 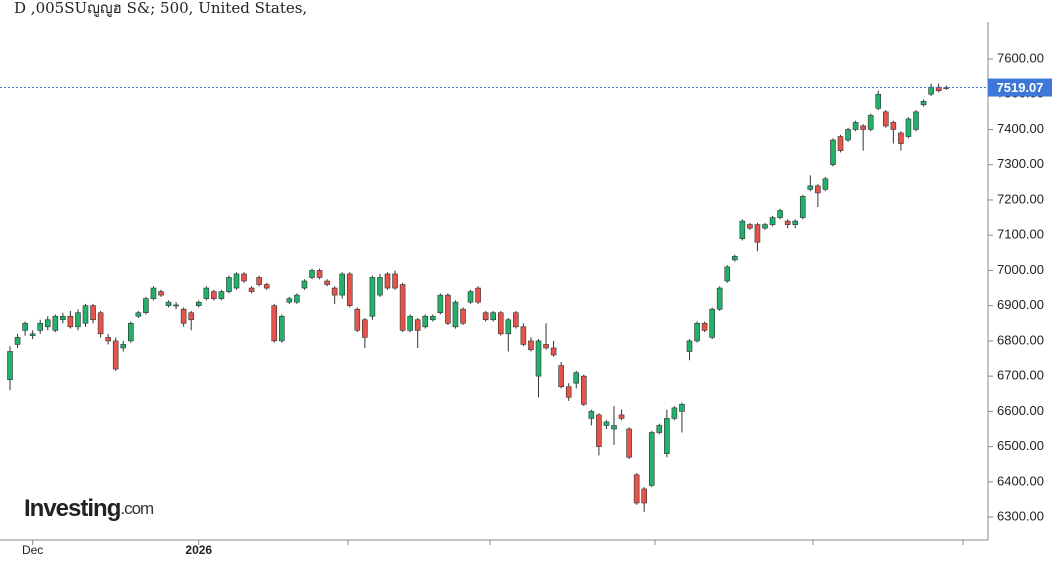 What do you see at coordinates (1020, 234) in the screenshot?
I see `y-tick-label: 7100.00` at bounding box center [1020, 234].